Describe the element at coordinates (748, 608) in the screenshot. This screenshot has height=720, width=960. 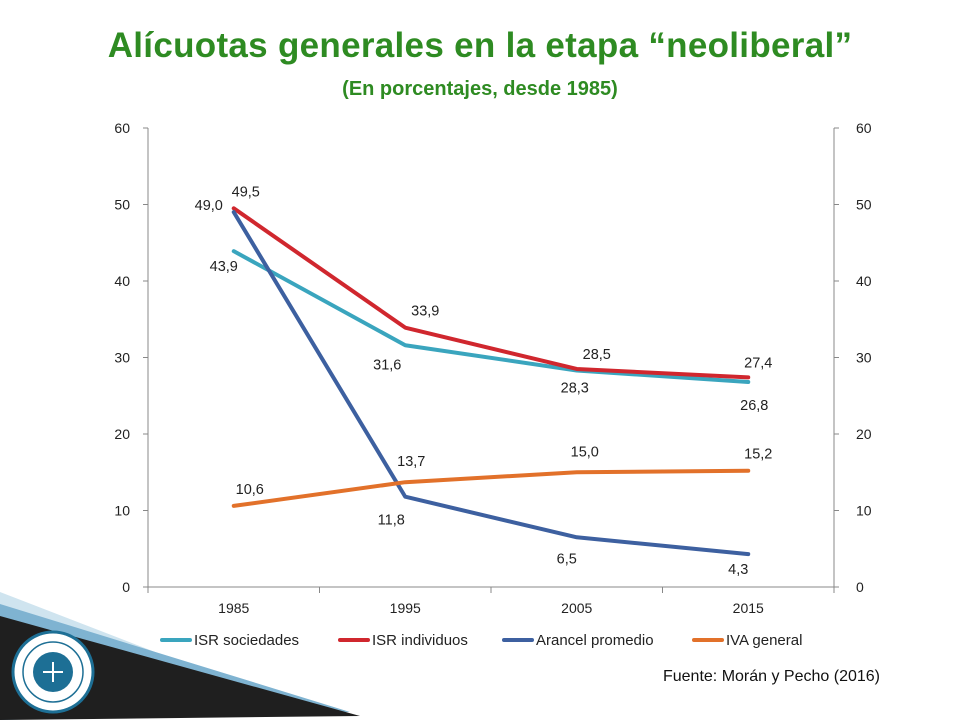
I see `x-tick-label: 2015` at that location.